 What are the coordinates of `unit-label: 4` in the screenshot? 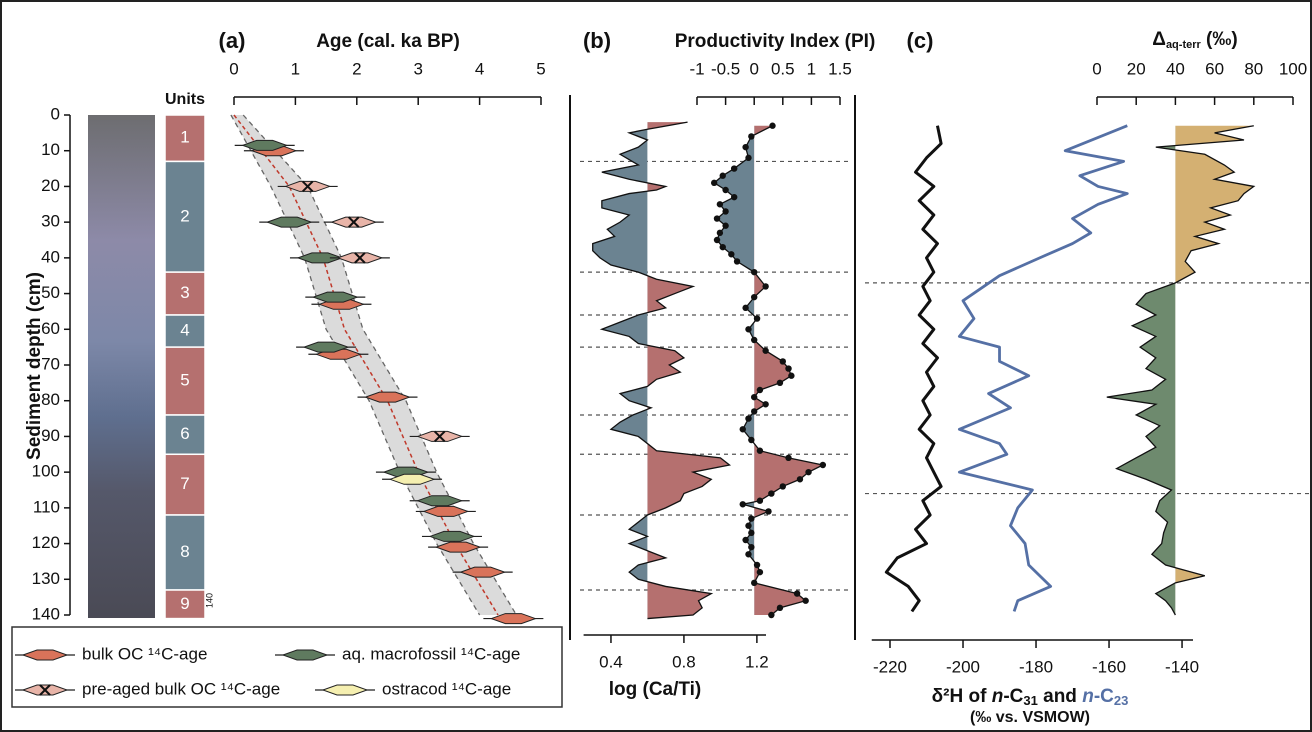 It's located at (184, 330).